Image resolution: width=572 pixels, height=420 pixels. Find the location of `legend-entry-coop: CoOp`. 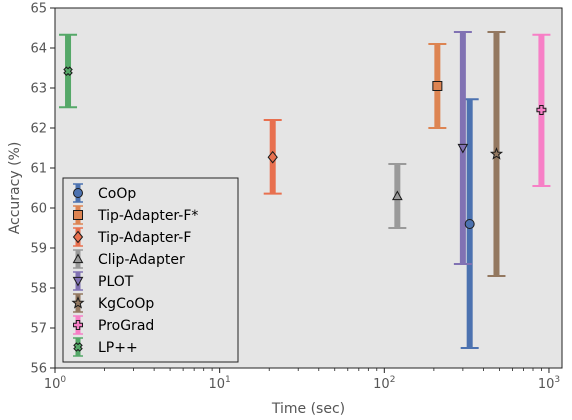

legend-entry-coop: CoOp is located at coordinates (104, 193).